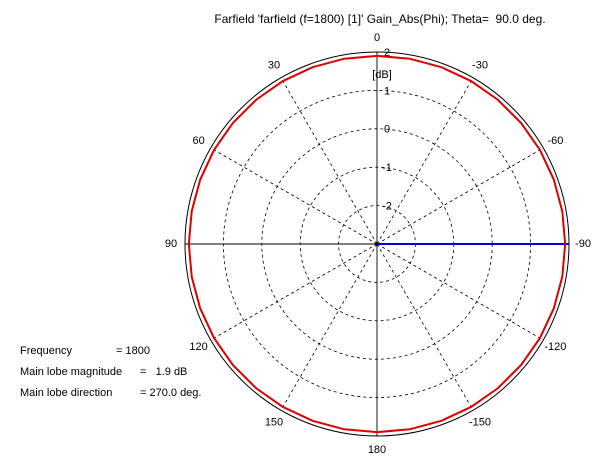 The image size is (600, 470). Describe the element at coordinates (555, 347) in the screenshot. I see `theta-tick-label: -120` at that location.